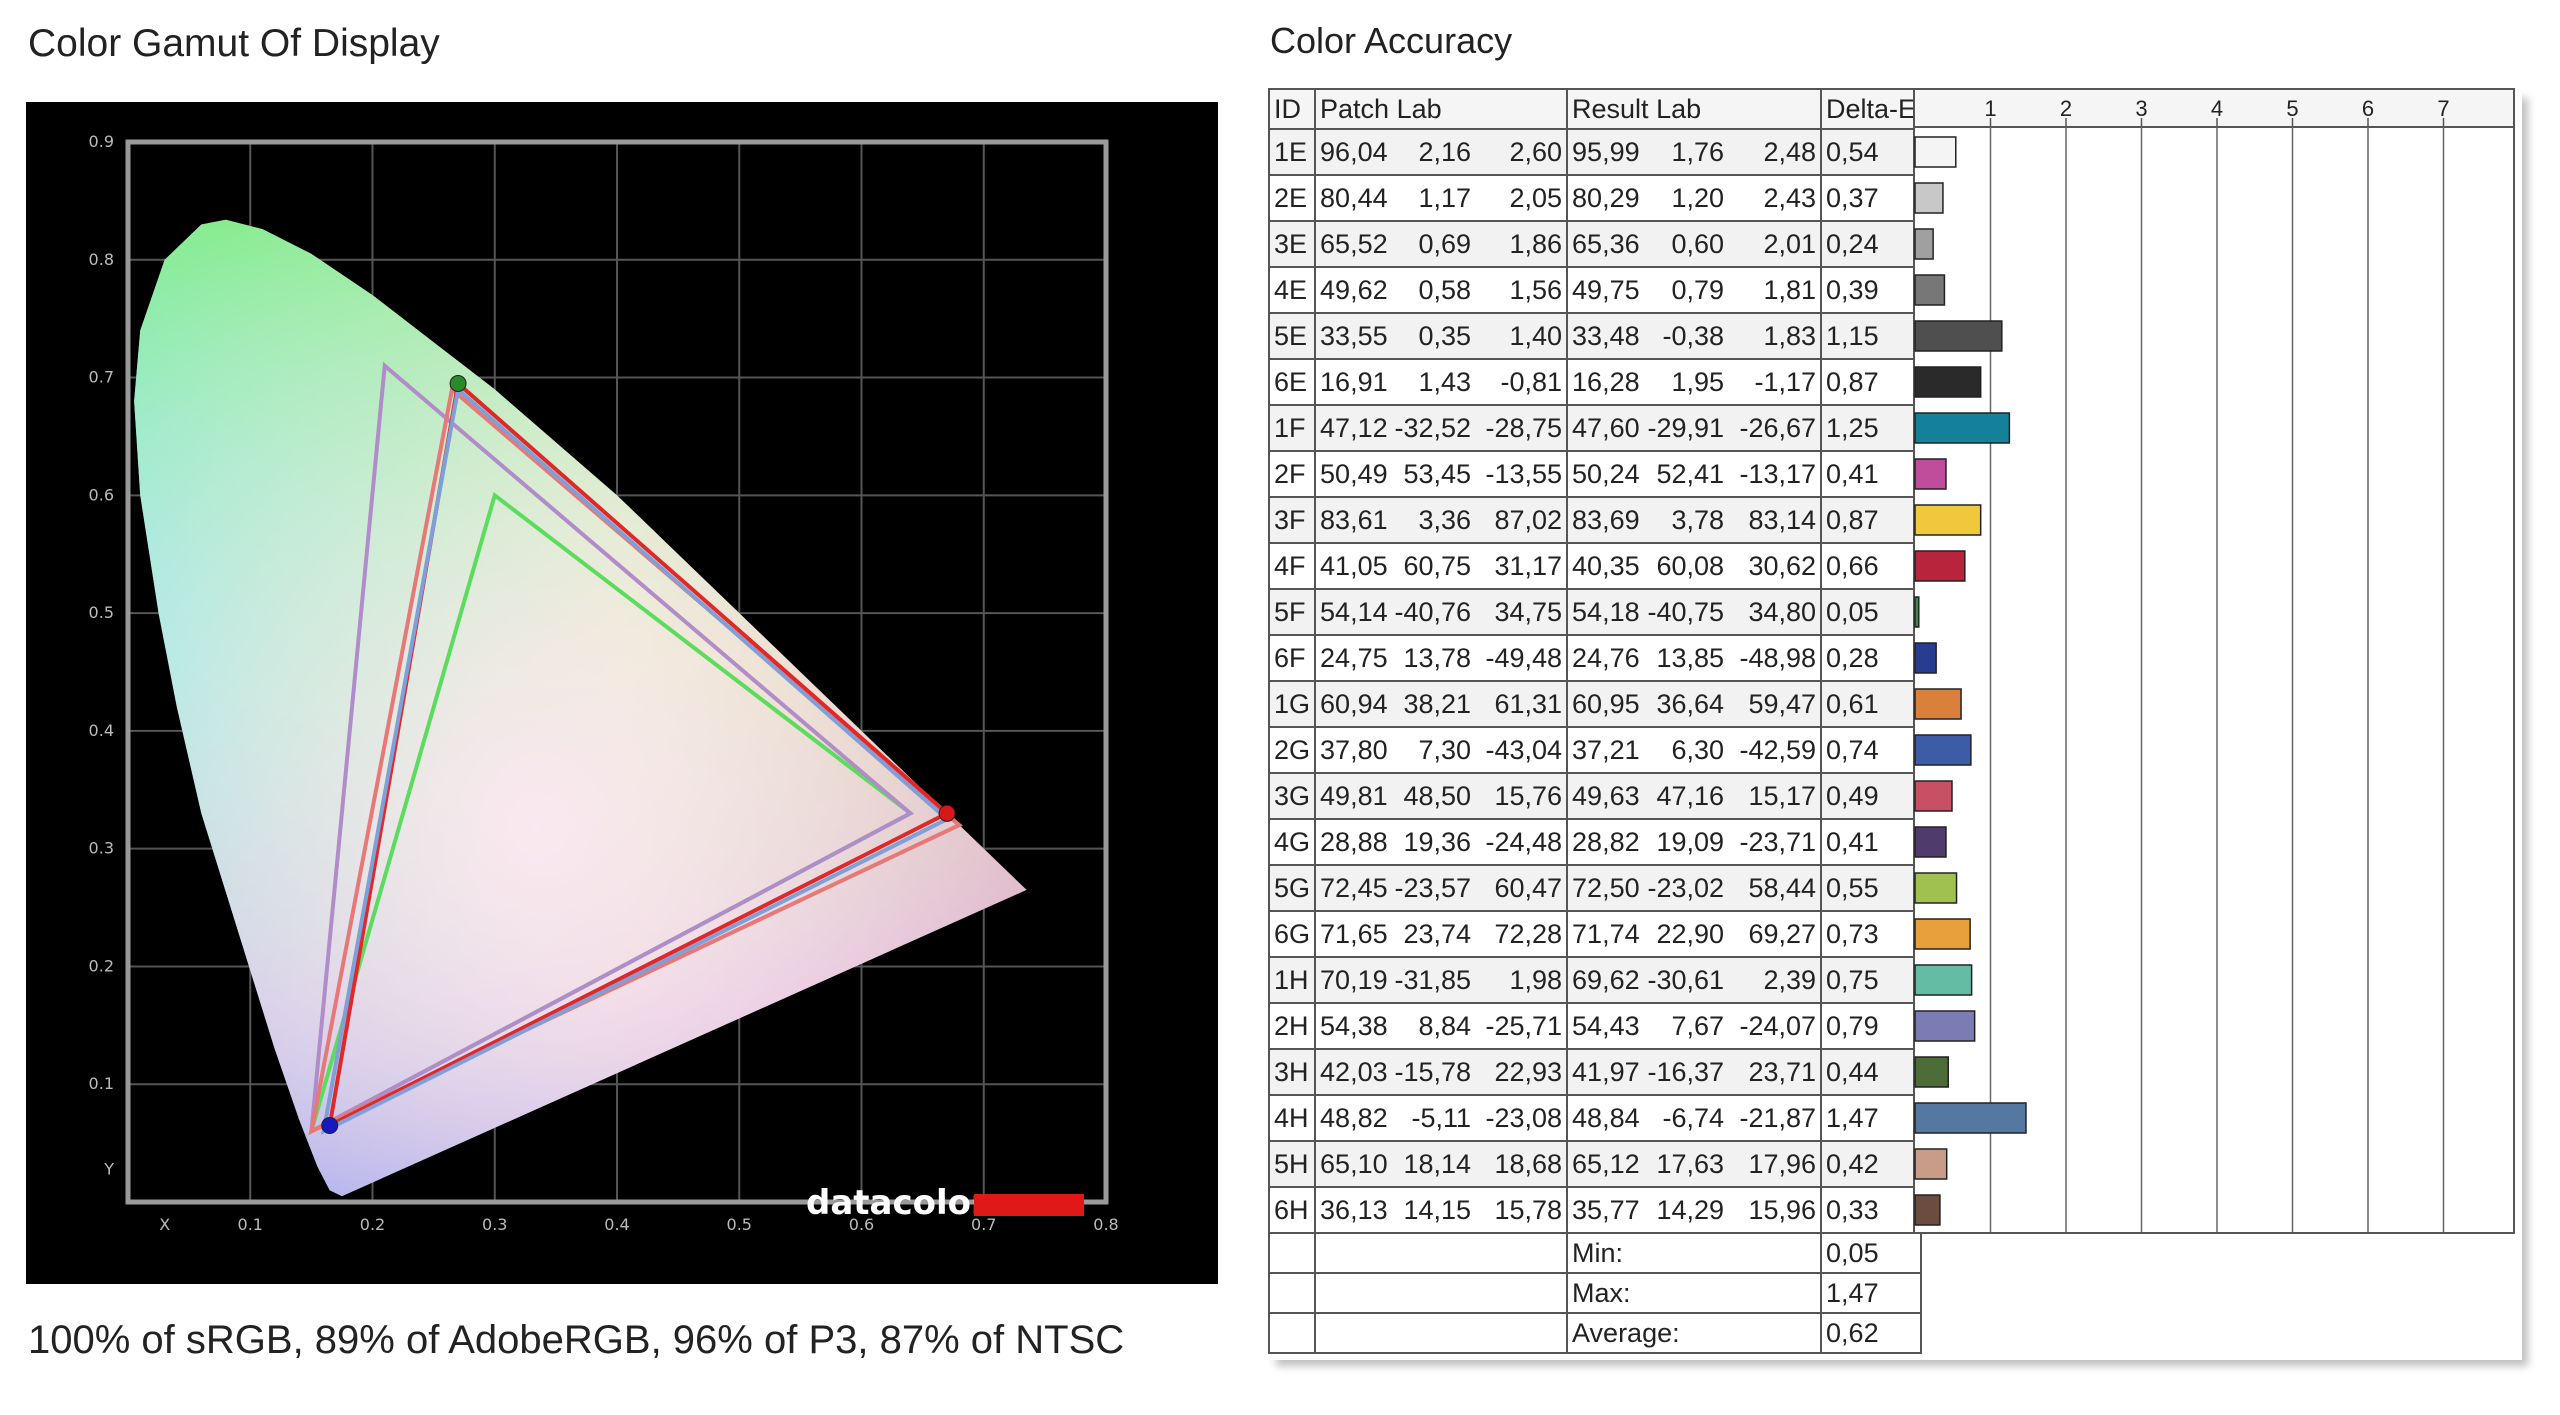 This screenshot has height=1415, width=2560. Describe the element at coordinates (1782, 565) in the screenshot. I see `lab-value: 30,62` at that location.